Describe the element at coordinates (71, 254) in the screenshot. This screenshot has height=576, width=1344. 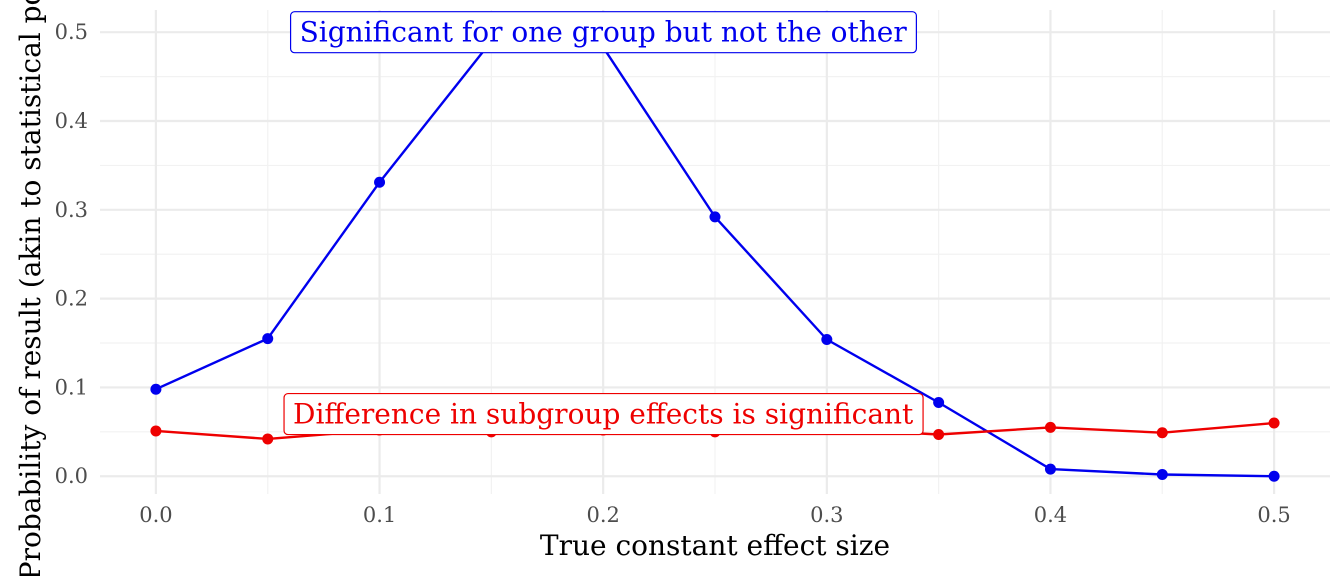
I see `y-tick-labels: 0.0 0.1 0.2 0.3 0.4 0.5` at that location.